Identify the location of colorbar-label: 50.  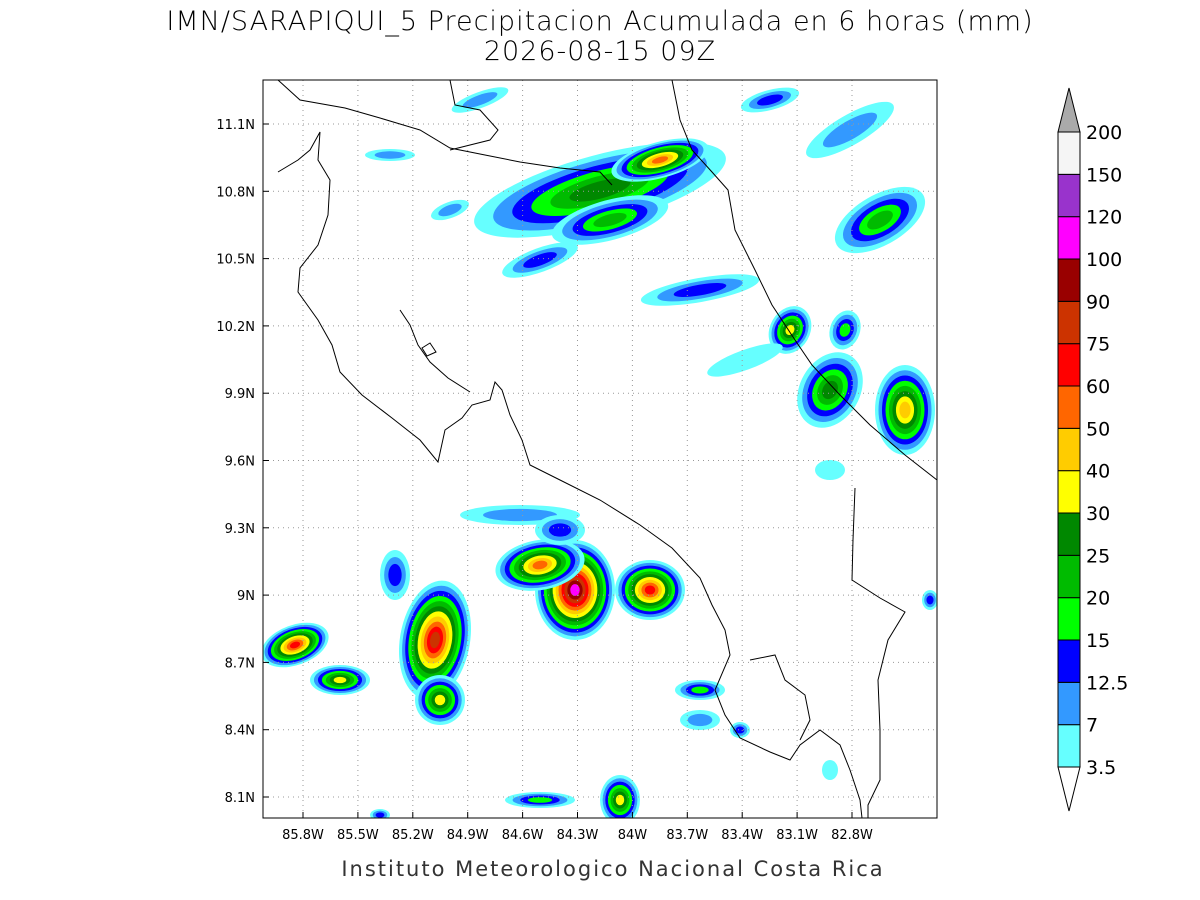
(1098, 429).